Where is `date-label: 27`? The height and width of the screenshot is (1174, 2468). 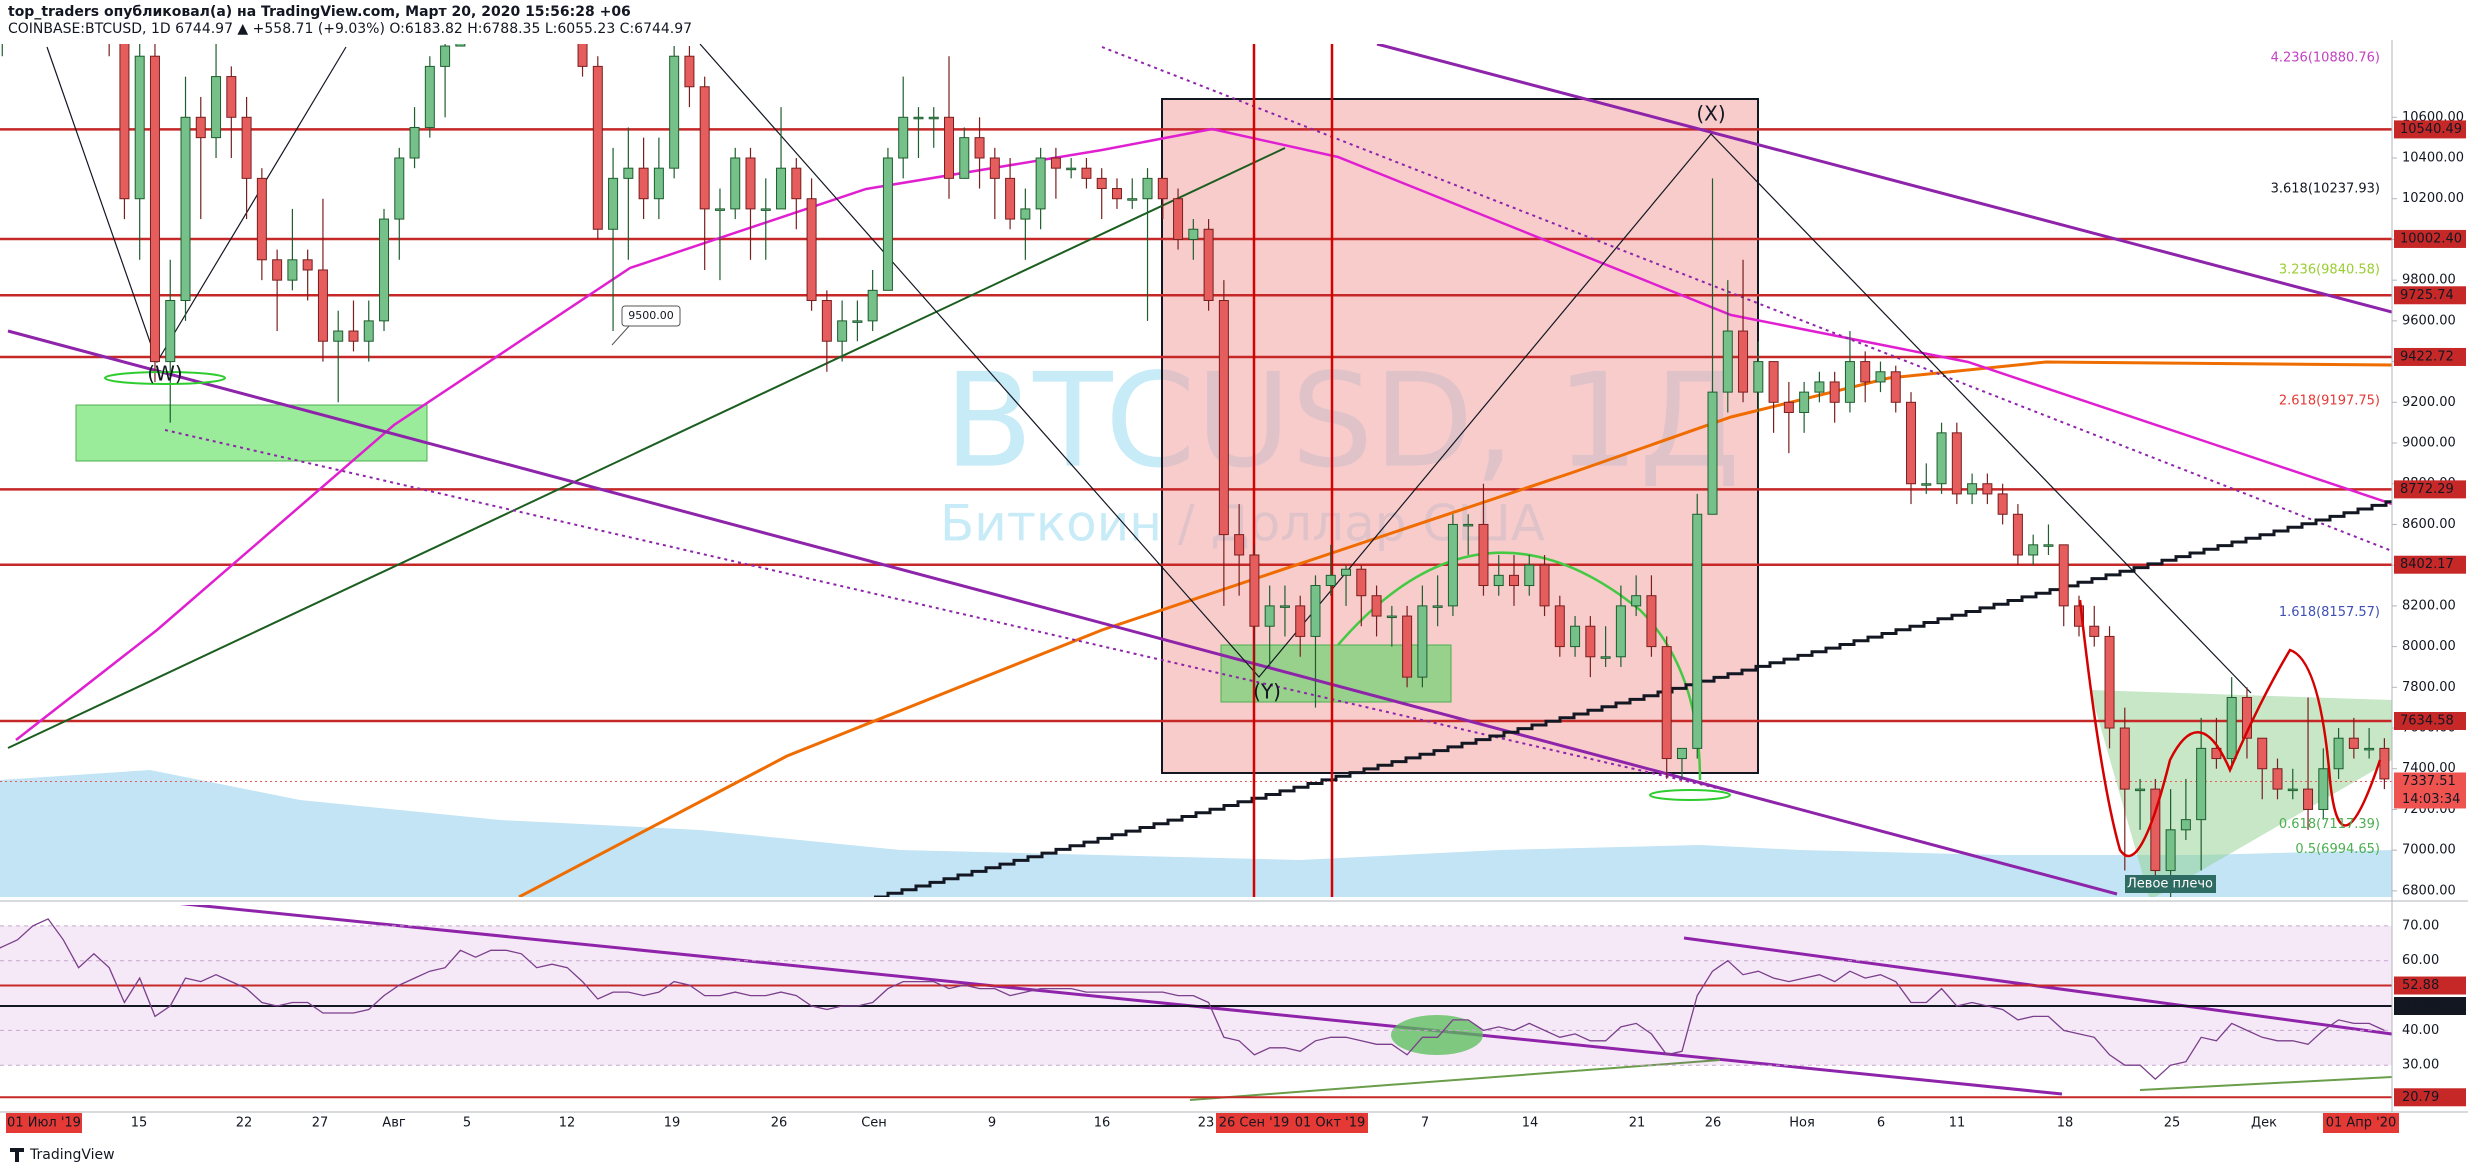
date-label: 27 is located at coordinates (320, 1123).